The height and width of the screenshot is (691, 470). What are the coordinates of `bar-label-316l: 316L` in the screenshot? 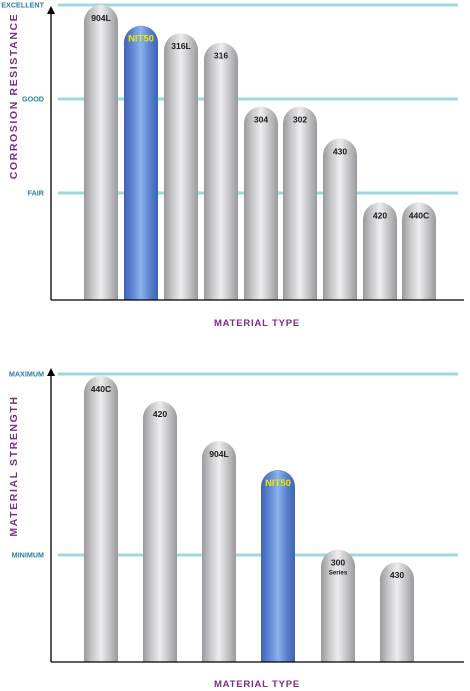 It's located at (181, 46).